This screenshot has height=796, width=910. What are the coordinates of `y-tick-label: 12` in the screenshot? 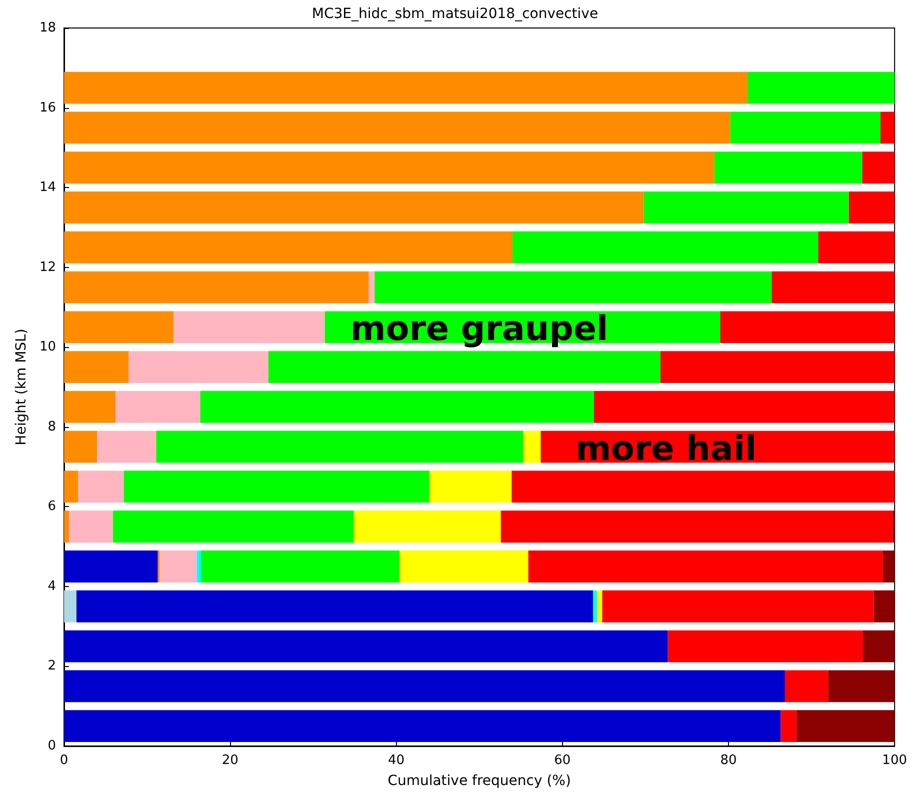 It's located at (47, 267).